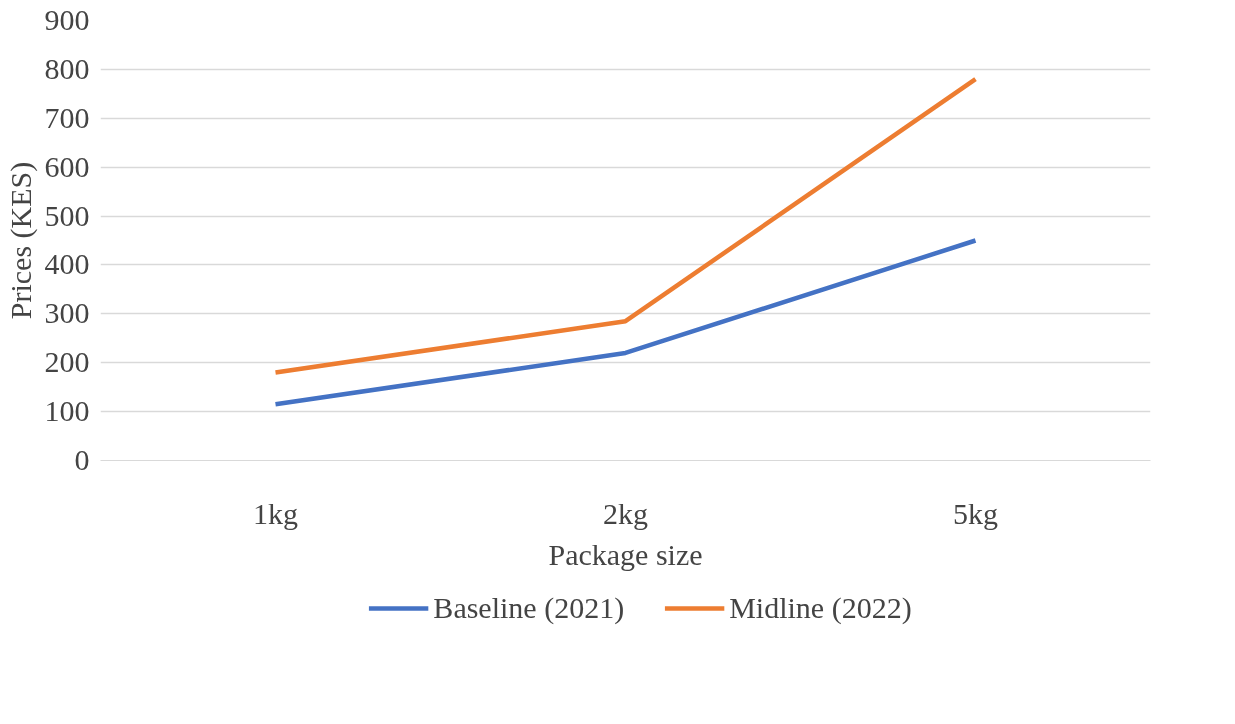  What do you see at coordinates (67, 117) in the screenshot?
I see `y-tick-label: 700` at bounding box center [67, 117].